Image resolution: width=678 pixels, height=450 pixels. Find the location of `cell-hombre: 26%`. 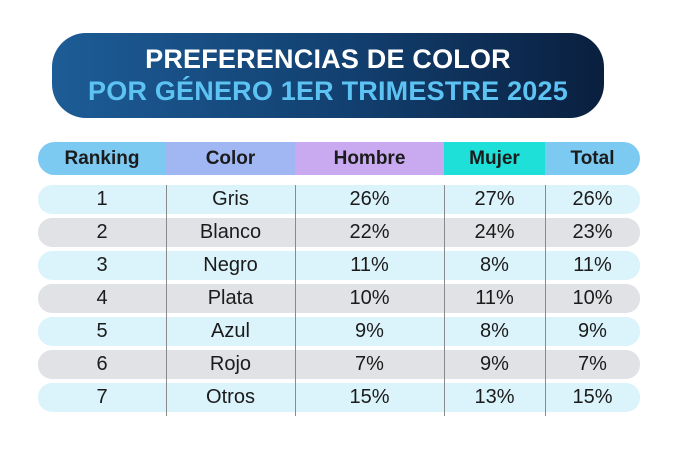

cell-hombre: 26% is located at coordinates (369, 199).